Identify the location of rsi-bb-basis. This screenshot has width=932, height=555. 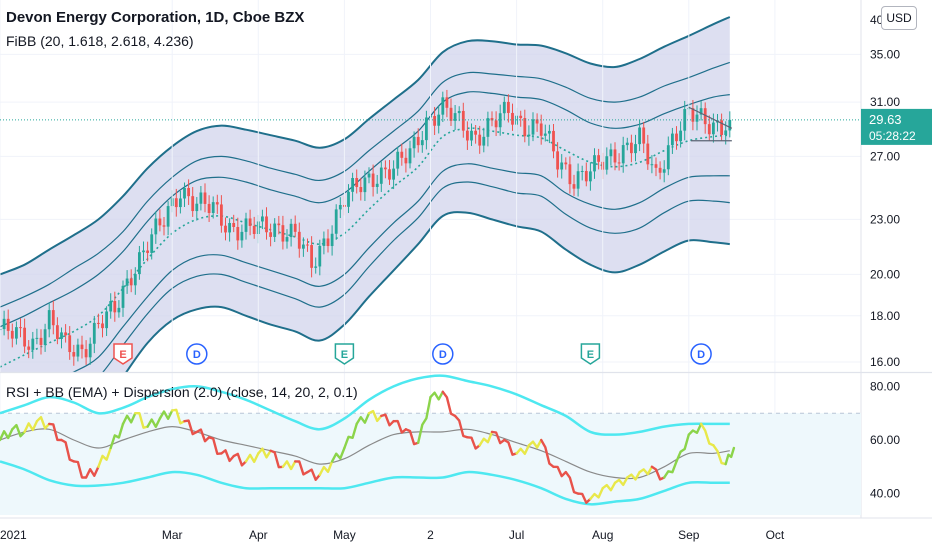
(365, 452).